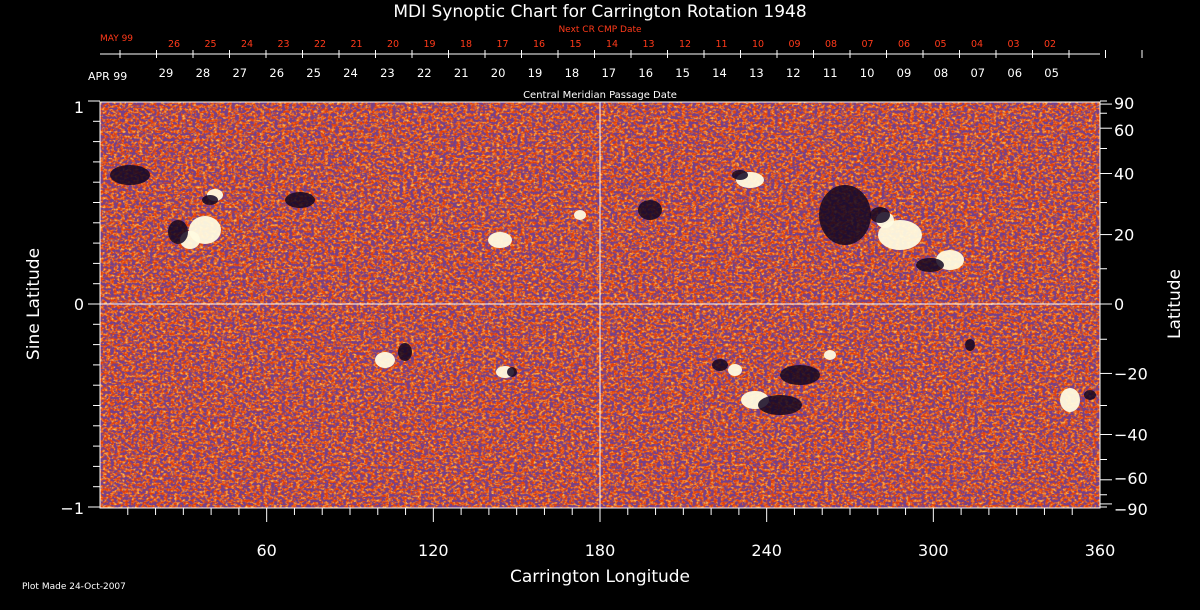  Describe the element at coordinates (429, 44) in the screenshot. I see `next-cmp-day: 19` at that location.